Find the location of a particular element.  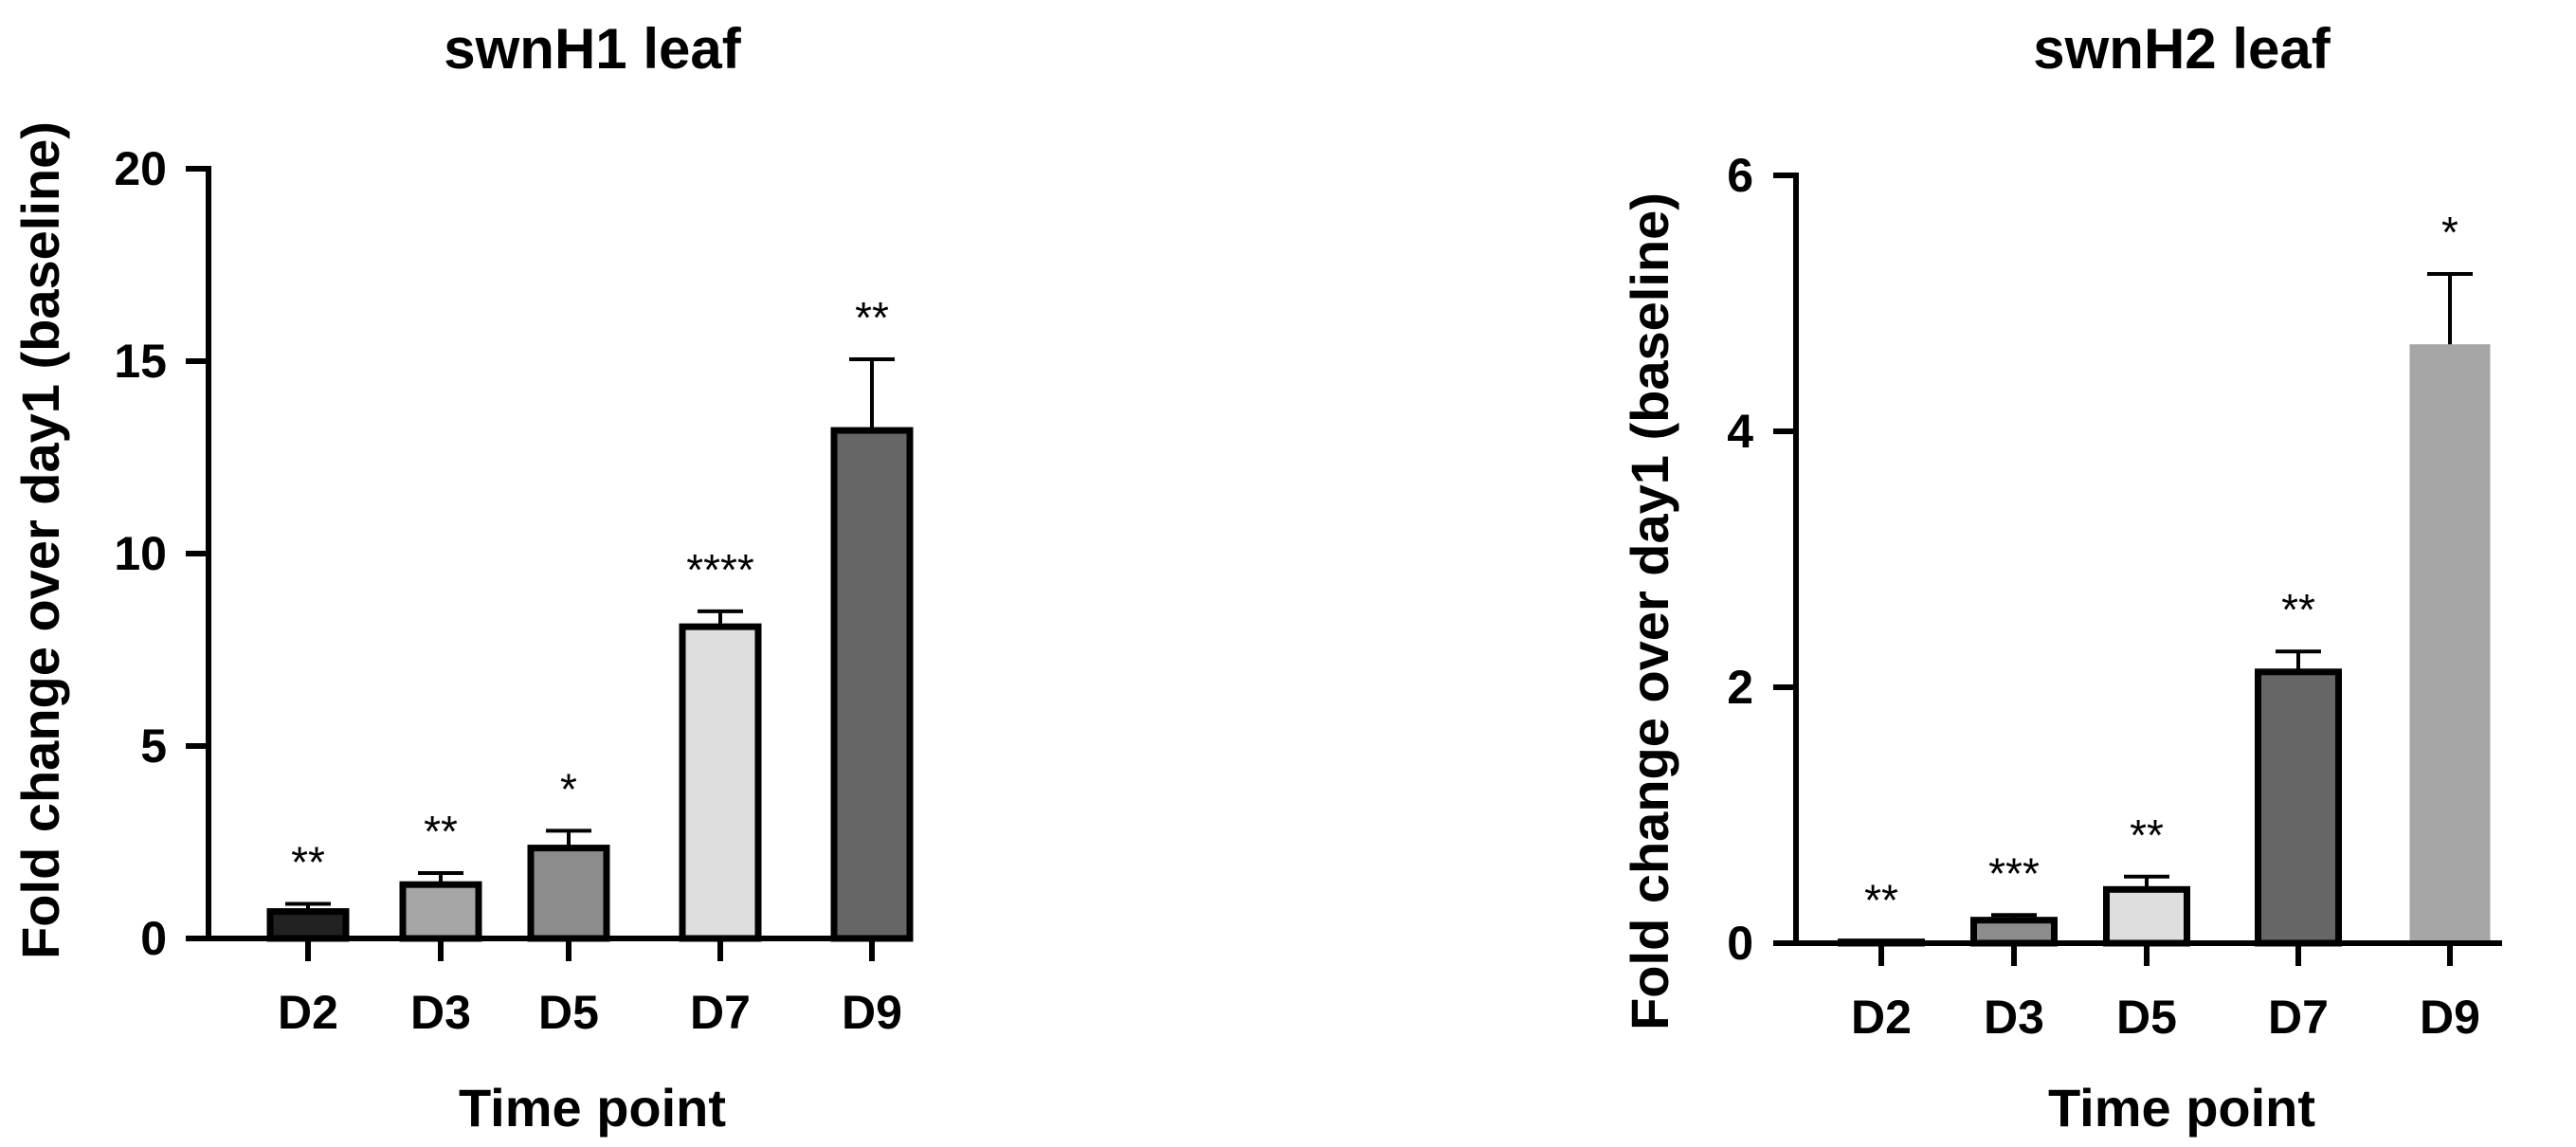

y-tick-label: 6 is located at coordinates (1740, 175).